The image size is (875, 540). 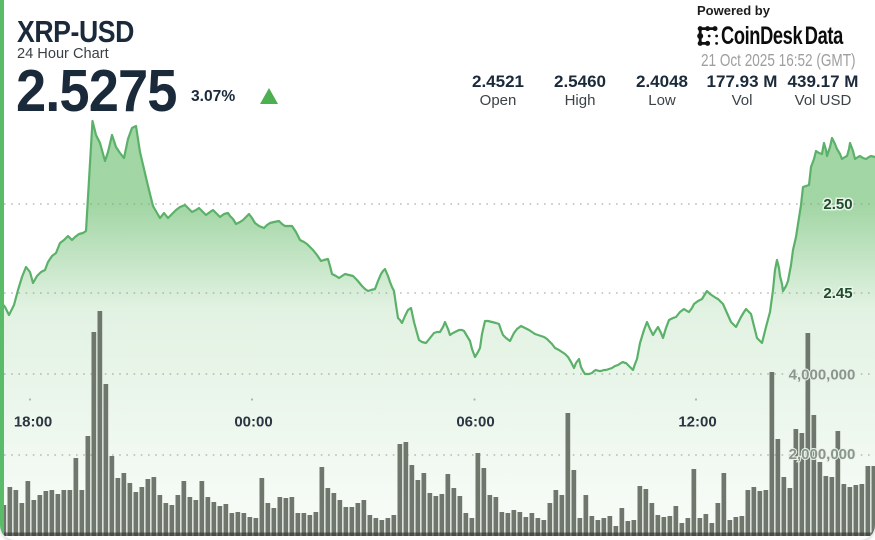 What do you see at coordinates (837, 204) in the screenshot?
I see `svg-text: 2.50` at bounding box center [837, 204].